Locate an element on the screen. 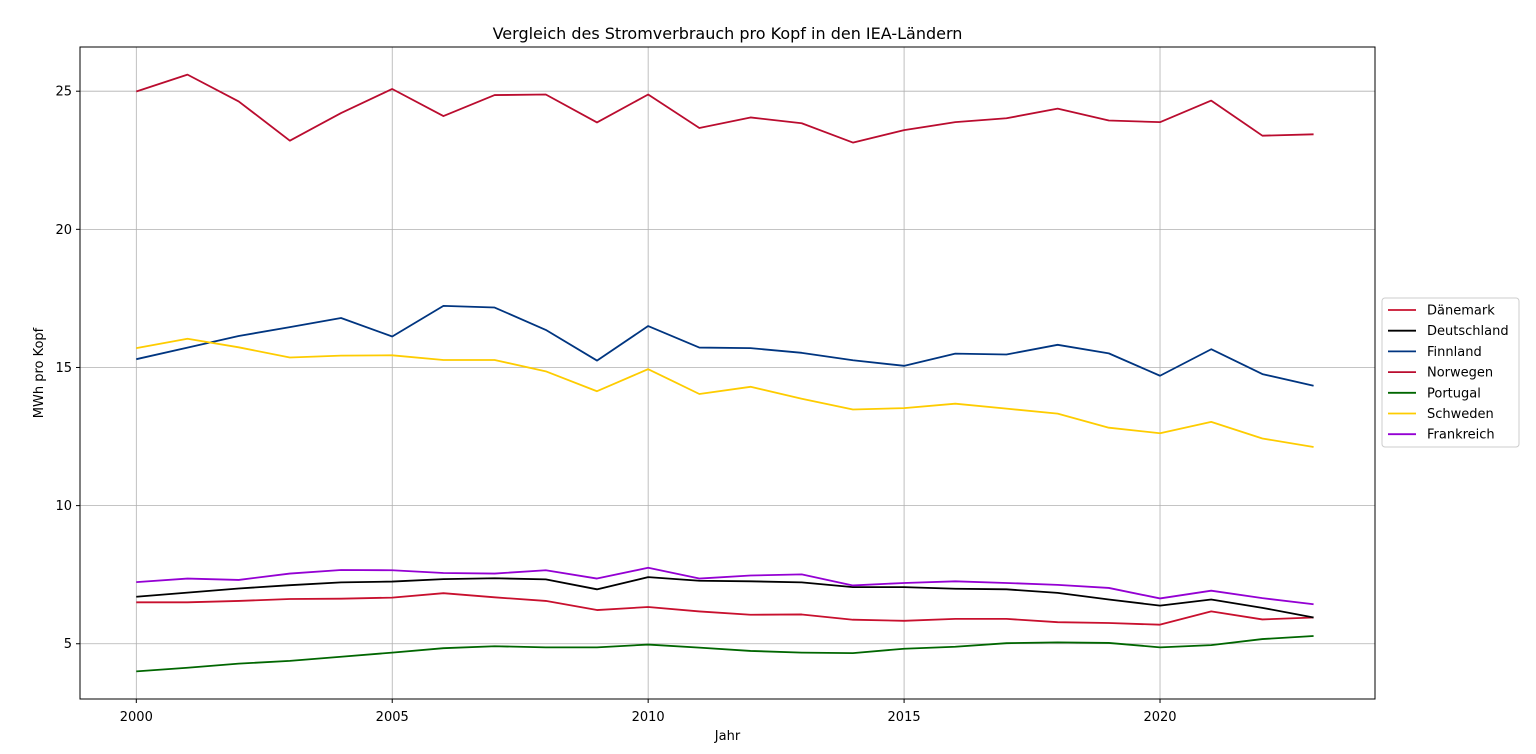 Image resolution: width=1536 pixels, height=754 pixels. y-tick-label: 25 is located at coordinates (63, 92).